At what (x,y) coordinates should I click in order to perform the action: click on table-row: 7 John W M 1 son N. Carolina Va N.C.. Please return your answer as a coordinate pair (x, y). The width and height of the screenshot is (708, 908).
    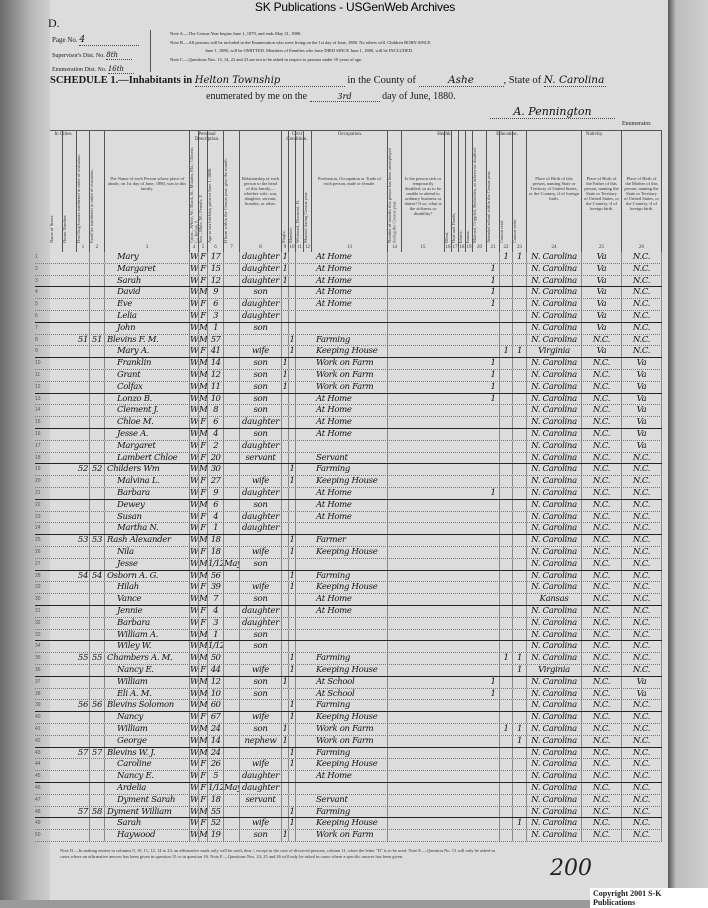
    Looking at the image, I should click on (348, 328).